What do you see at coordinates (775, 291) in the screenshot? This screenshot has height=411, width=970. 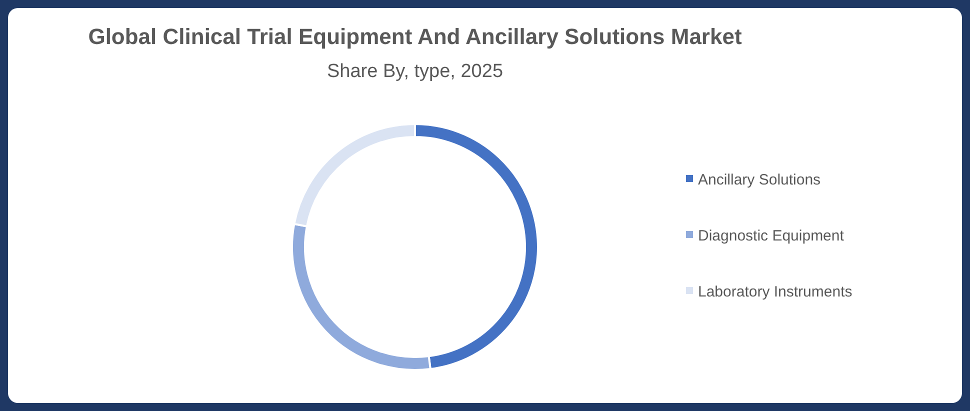 I see `legend-label: Laboratory Instruments` at bounding box center [775, 291].